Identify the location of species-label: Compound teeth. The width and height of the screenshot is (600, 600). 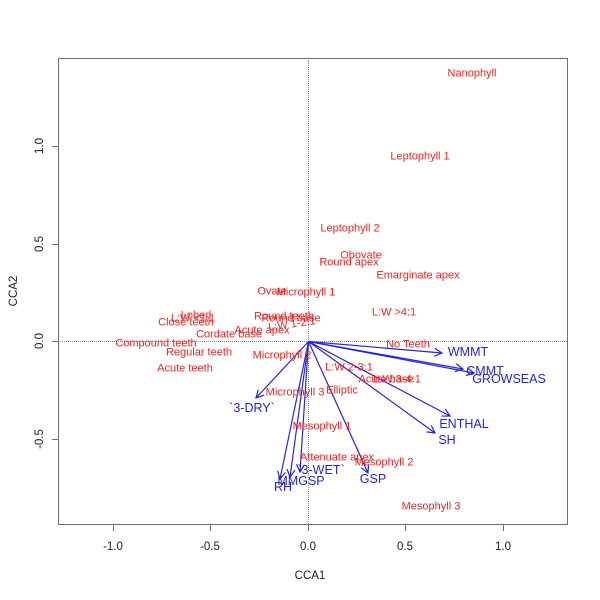
(156, 343).